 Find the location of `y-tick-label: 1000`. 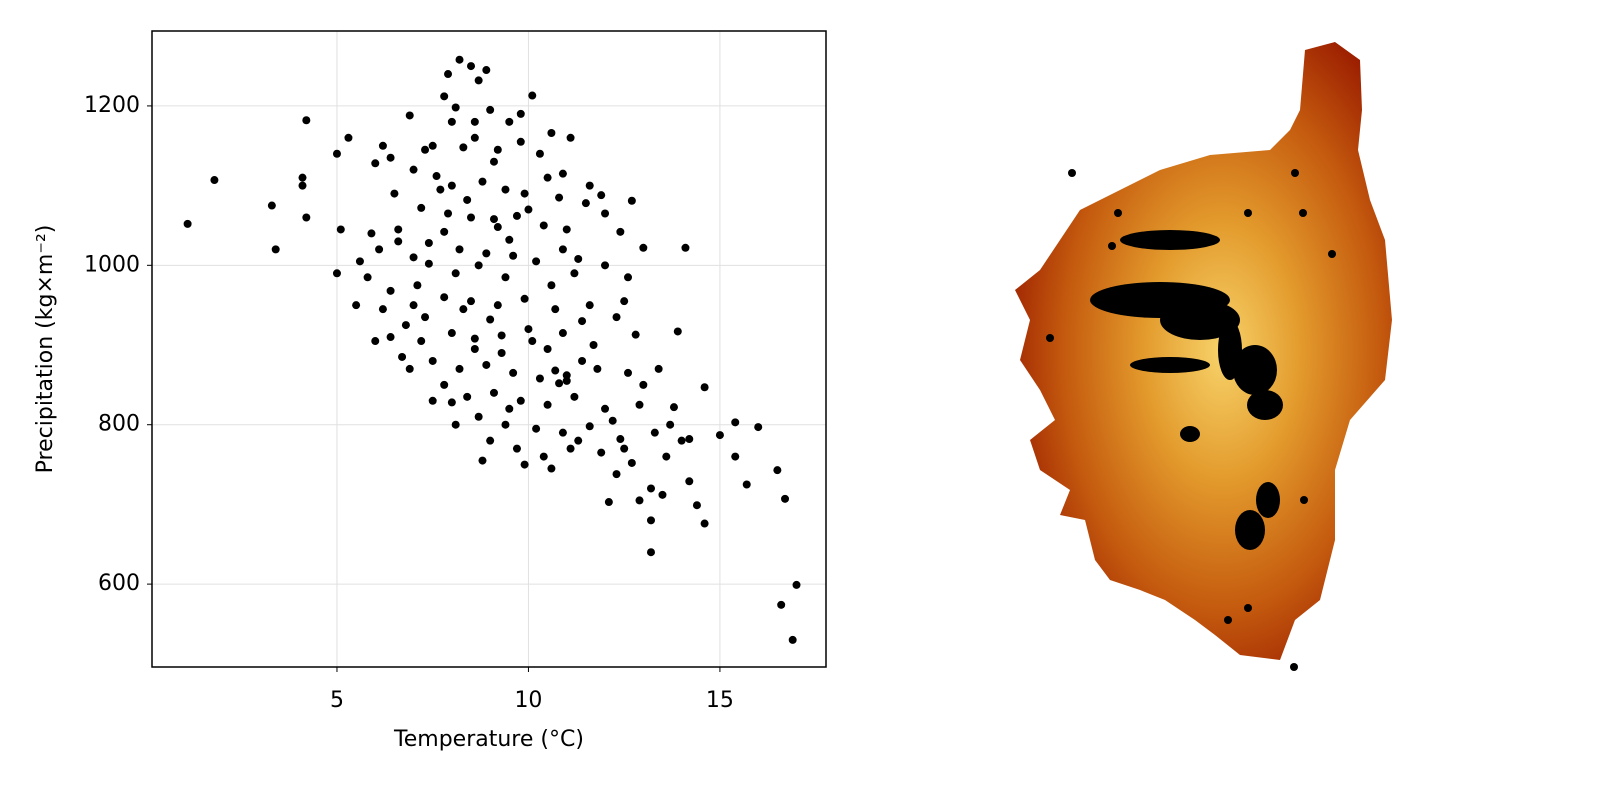

y-tick-label: 1000 is located at coordinates (112, 264).